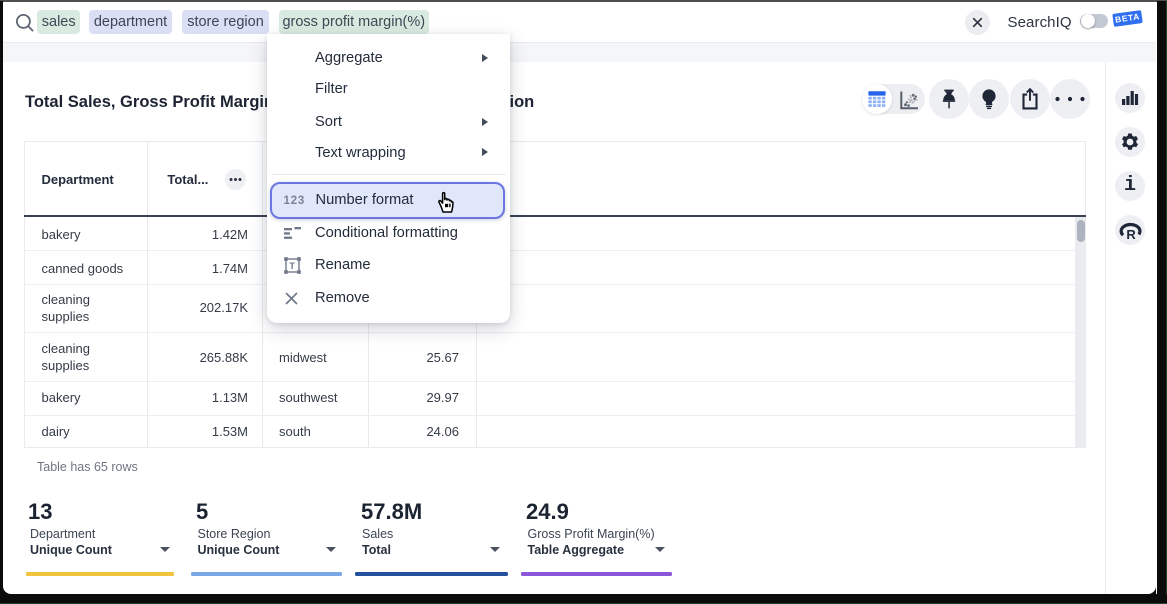 The width and height of the screenshot is (1167, 604). Describe the element at coordinates (292, 265) in the screenshot. I see `svg-text: T` at that location.